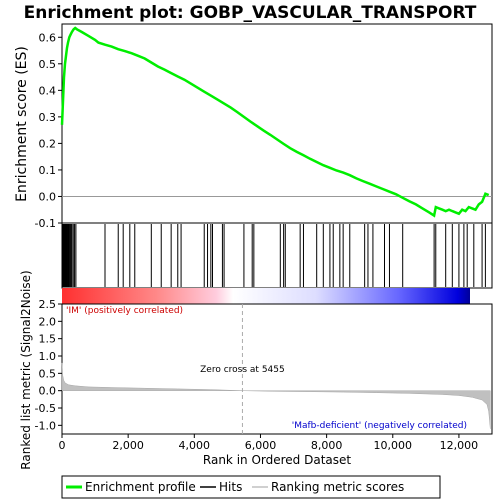 The height and width of the screenshot is (500, 500). Describe the element at coordinates (276, 395) in the screenshot. I see `ranking-metric-area` at that location.